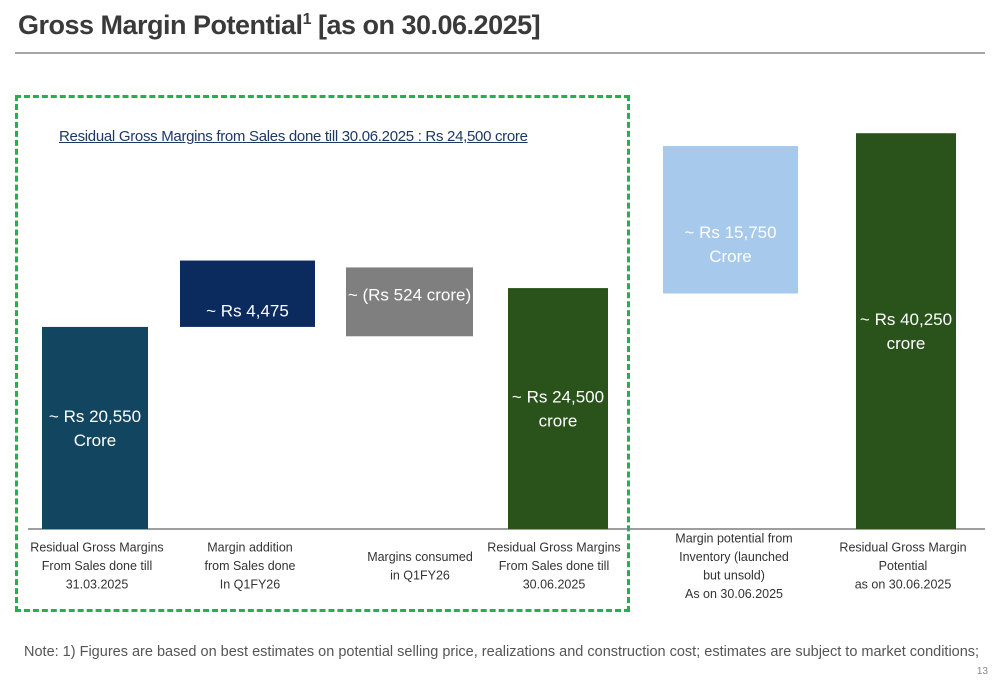 This screenshot has height=685, width=1000. Describe the element at coordinates (420, 575) in the screenshot. I see `category-label-line: in Q1FY26` at that location.